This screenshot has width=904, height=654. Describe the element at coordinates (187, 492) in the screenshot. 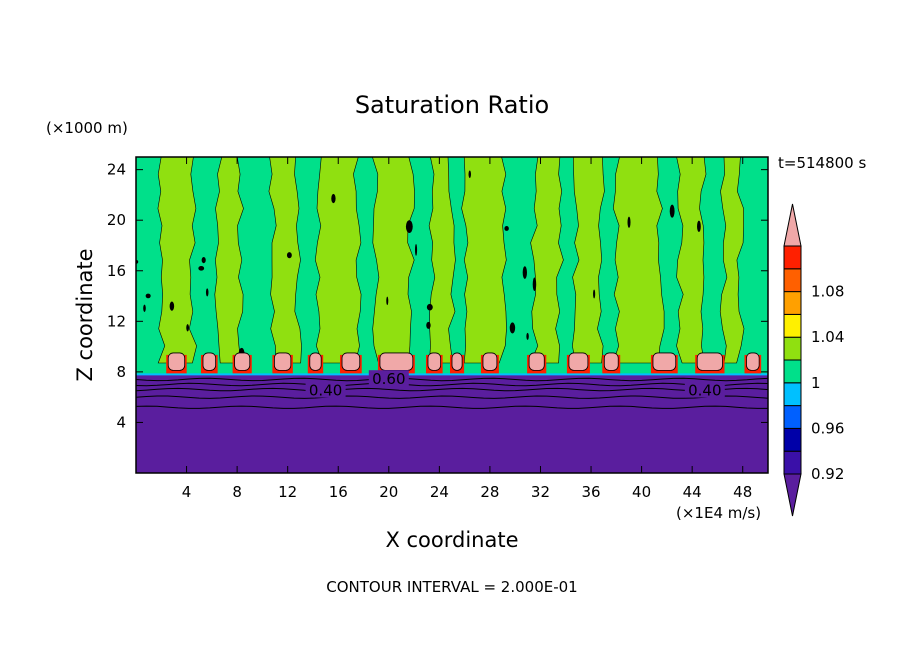

I see `x-tick-label: 4` at that location.